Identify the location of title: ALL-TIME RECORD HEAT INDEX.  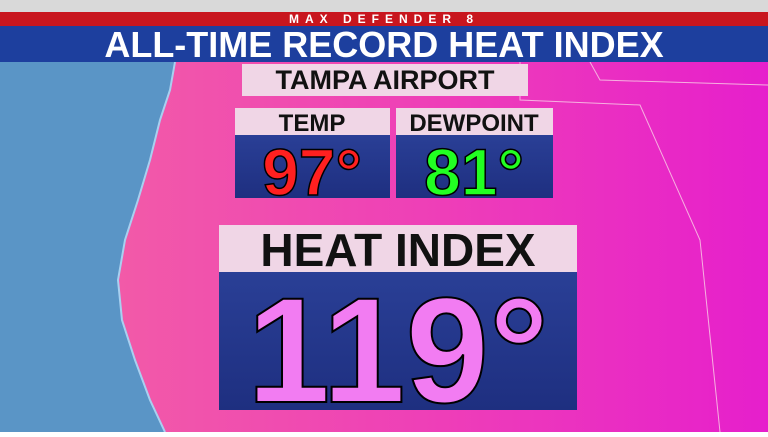
(383, 44).